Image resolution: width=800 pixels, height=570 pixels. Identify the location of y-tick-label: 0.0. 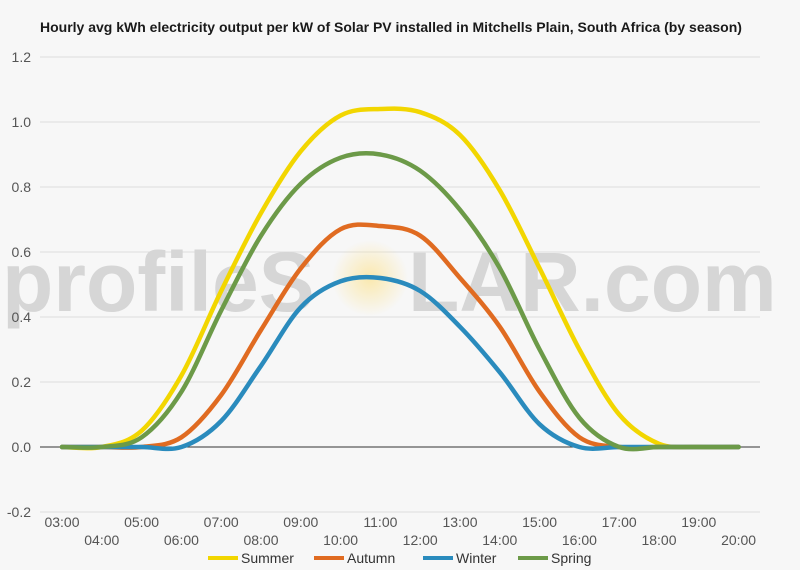
(22, 447).